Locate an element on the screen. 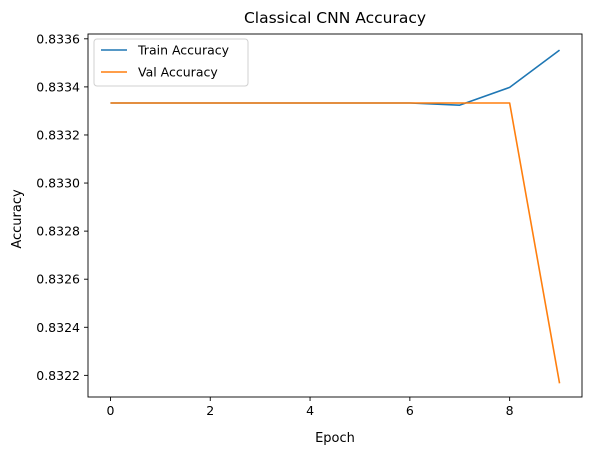 This screenshot has height=455, width=593. y-tick-label: 0.8334 is located at coordinates (58, 86).